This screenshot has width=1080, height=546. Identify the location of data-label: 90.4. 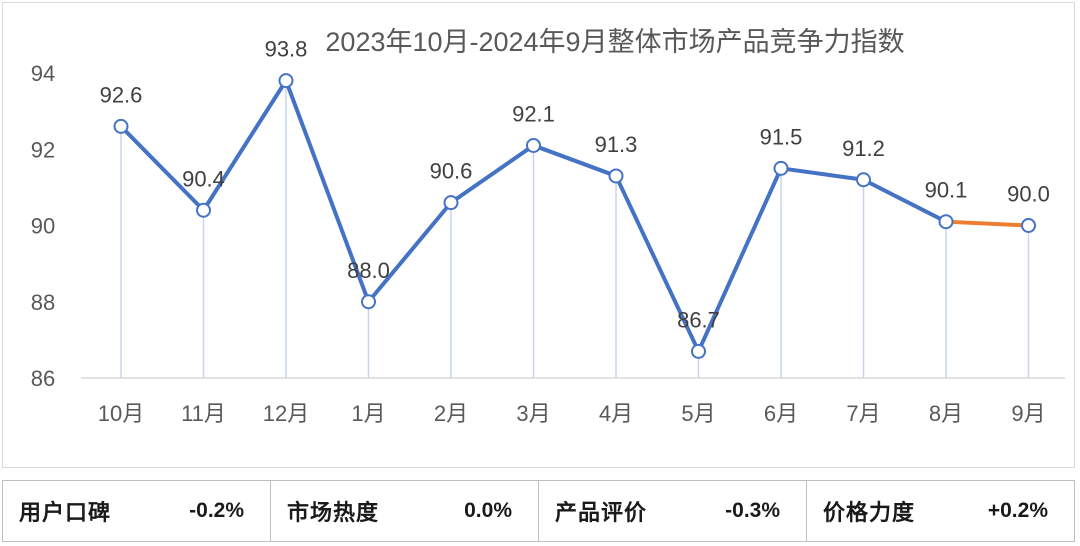
(203, 178).